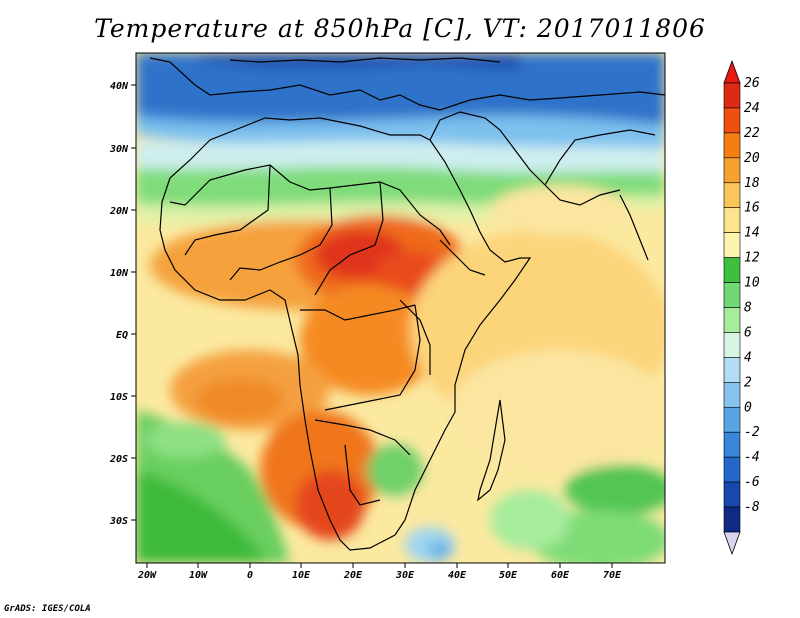 Image resolution: width=800 pixels, height=618 pixels. Describe the element at coordinates (119, 86) in the screenshot. I see `lat-tick-label: 40N` at that location.